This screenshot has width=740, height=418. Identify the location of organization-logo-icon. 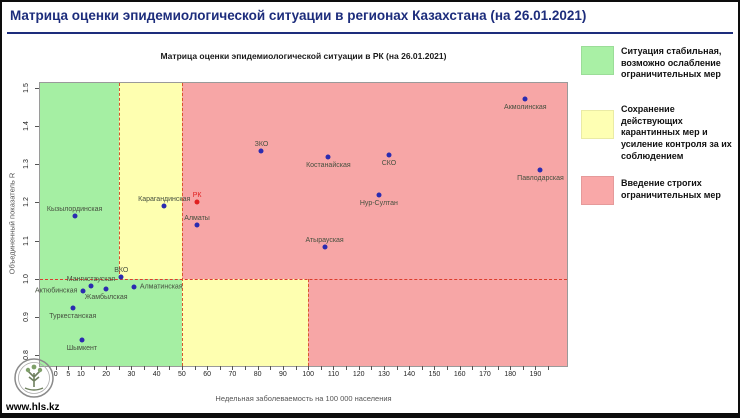
(34, 381).